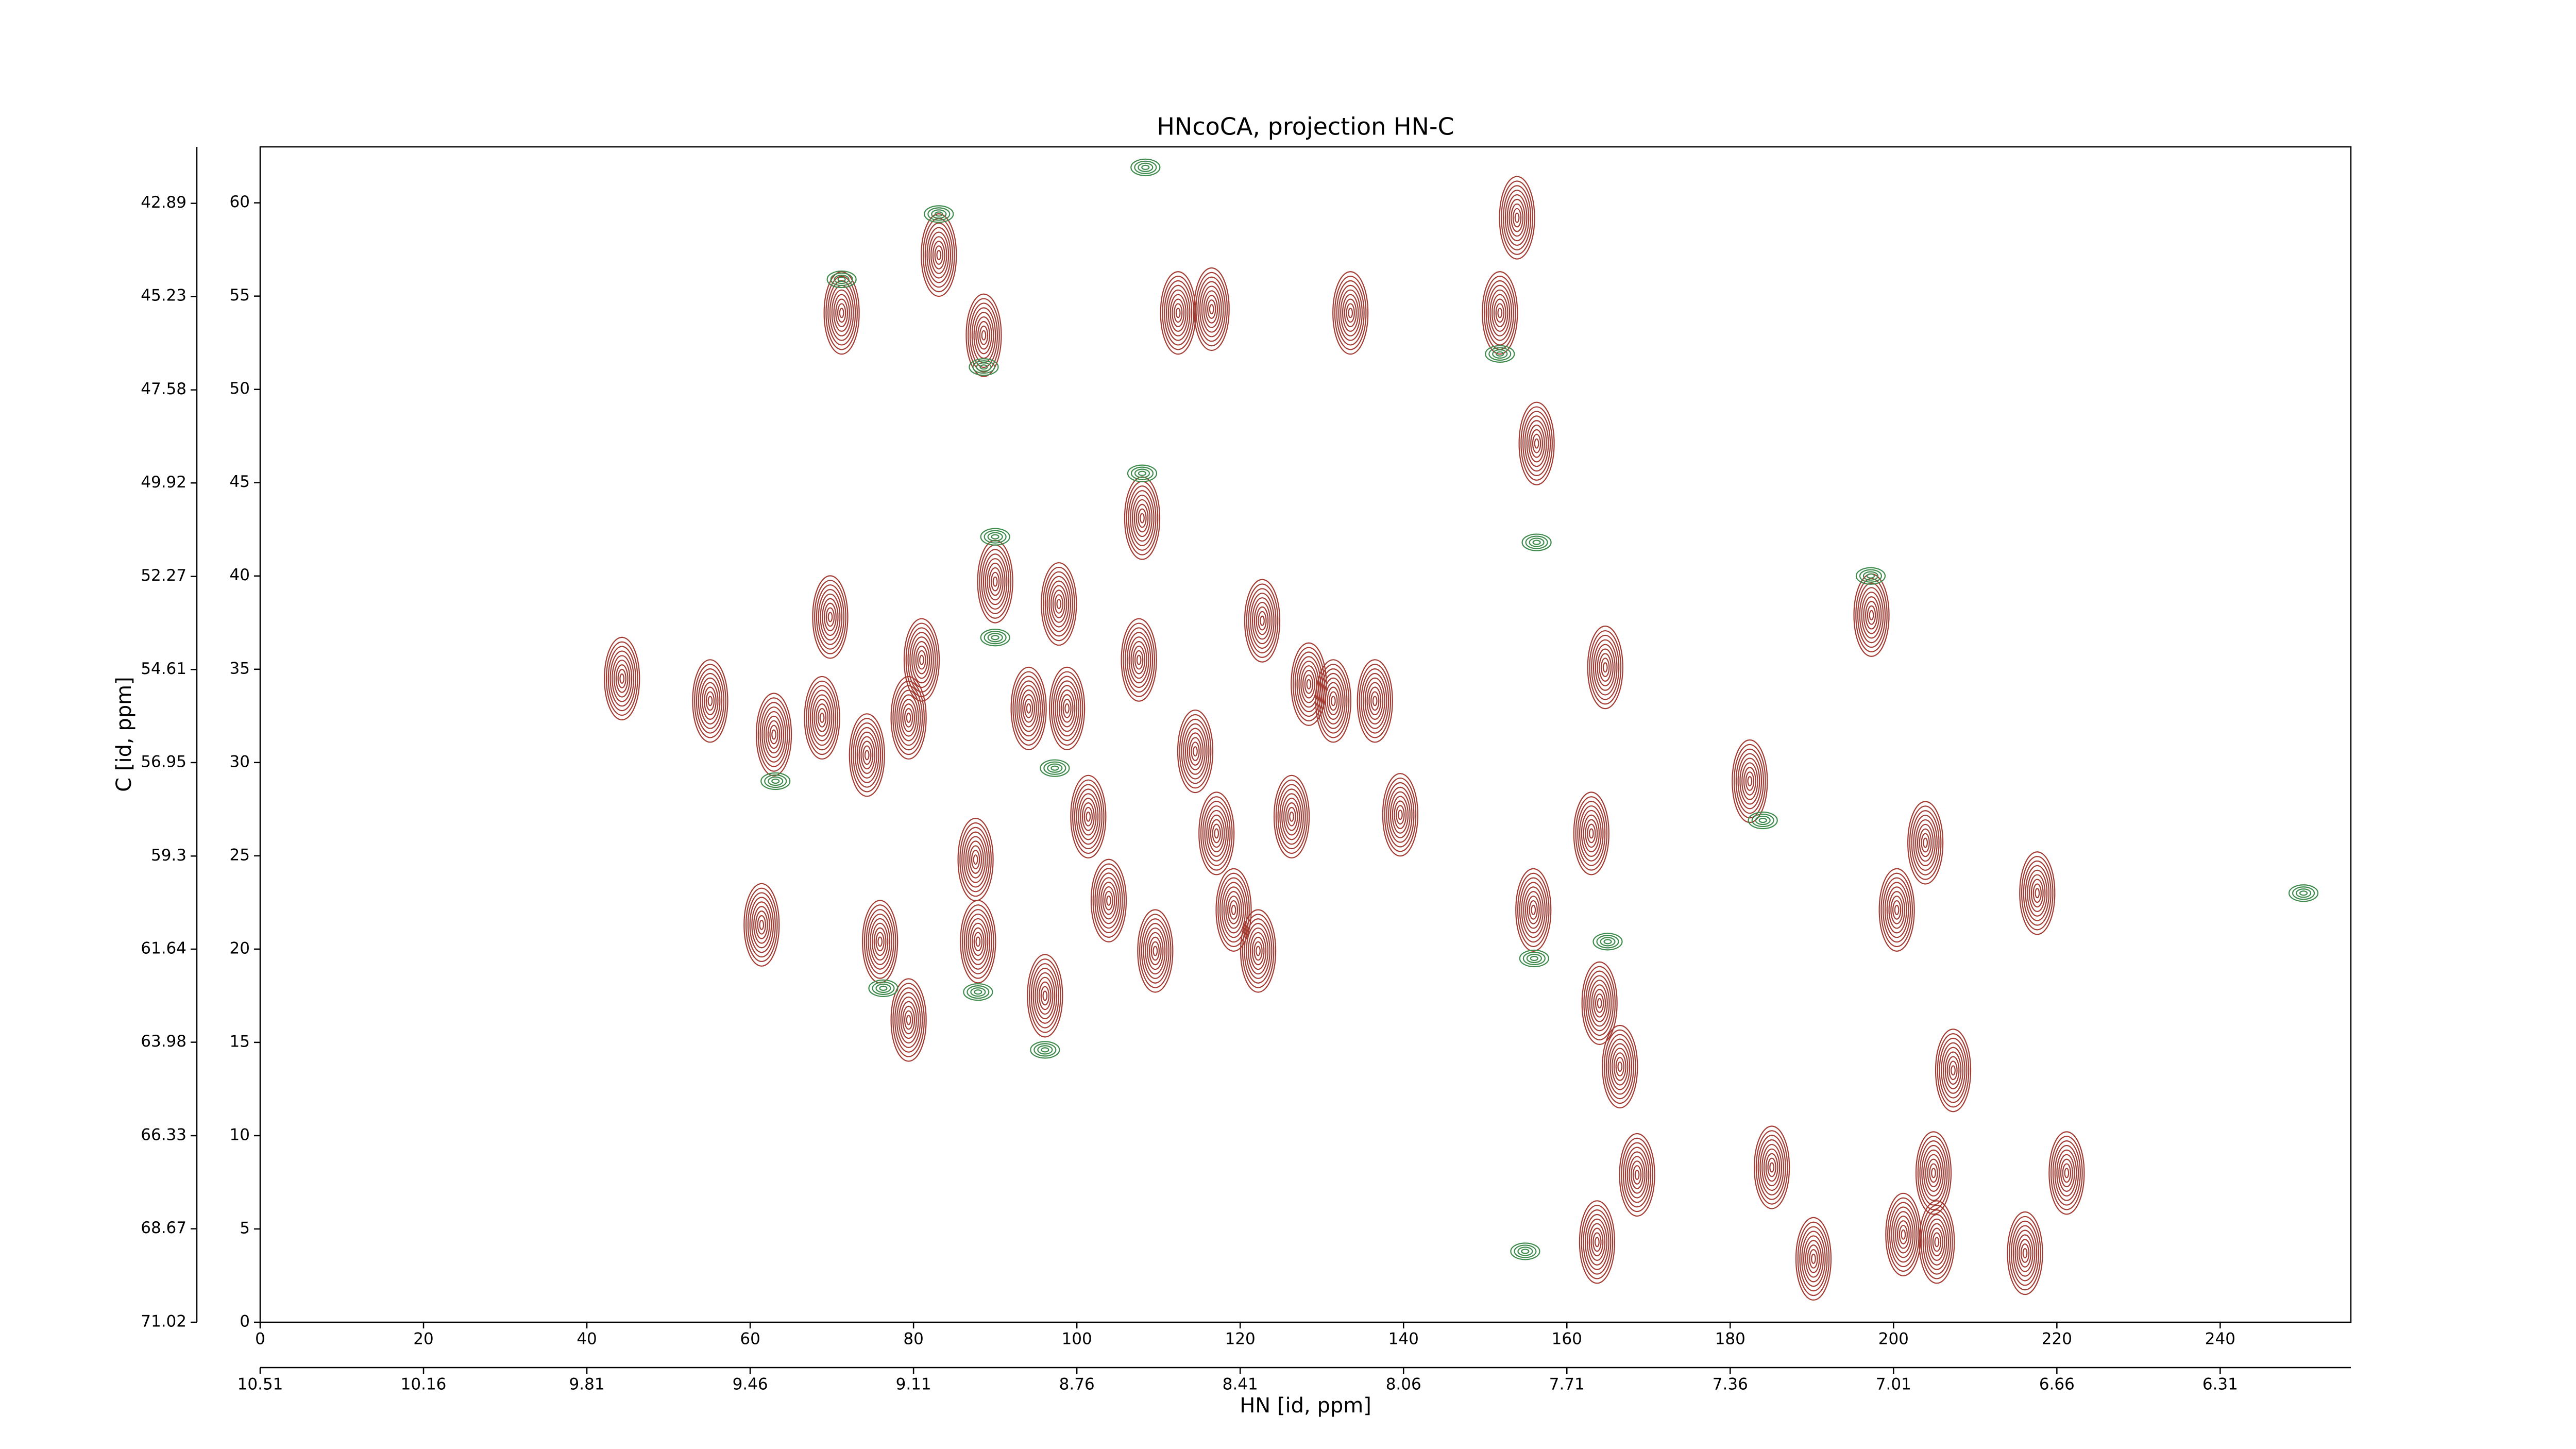 Image resolution: width=2576 pixels, height=1449 pixels. I want to click on ppm-x-tick-label: 8.76, so click(1077, 1384).